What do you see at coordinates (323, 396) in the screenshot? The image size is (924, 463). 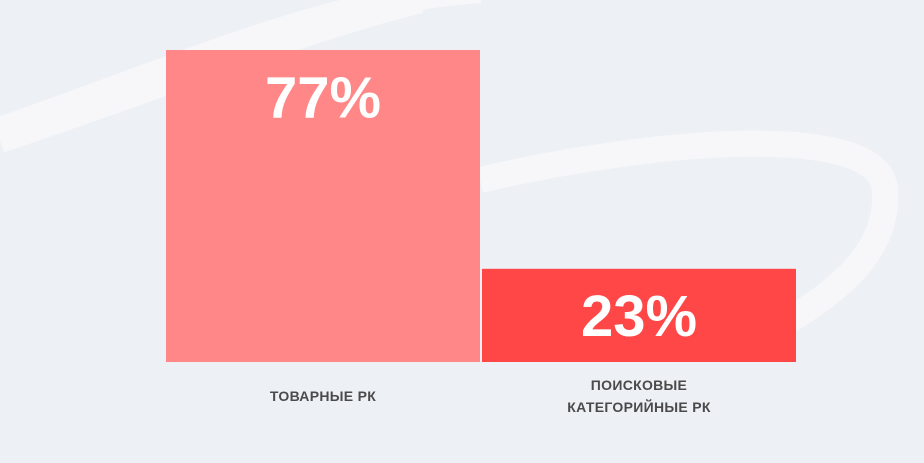 I see `category-label: ТОВАРНЫЕ РК` at bounding box center [323, 396].